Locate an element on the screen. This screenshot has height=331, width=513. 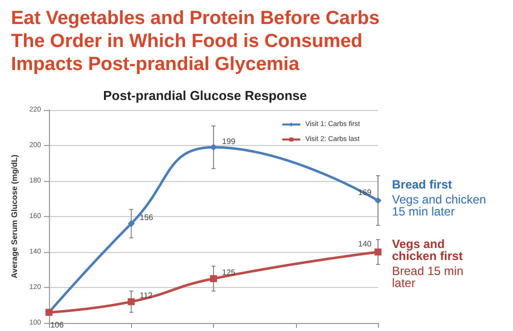
data-label: 106 is located at coordinates (57, 325).